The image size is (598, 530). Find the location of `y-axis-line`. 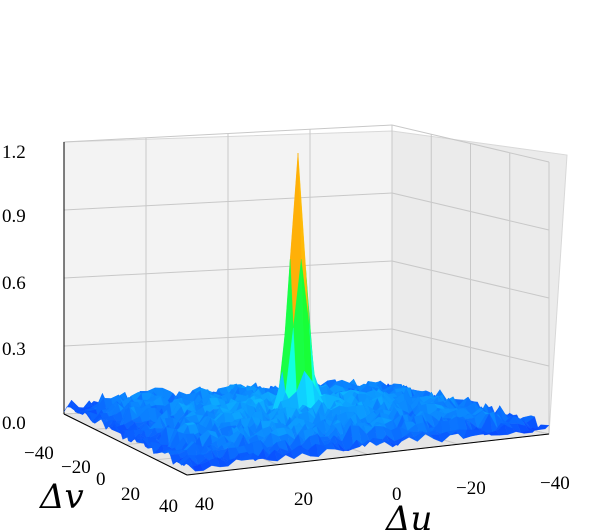

y-axis-line is located at coordinates (125, 444).